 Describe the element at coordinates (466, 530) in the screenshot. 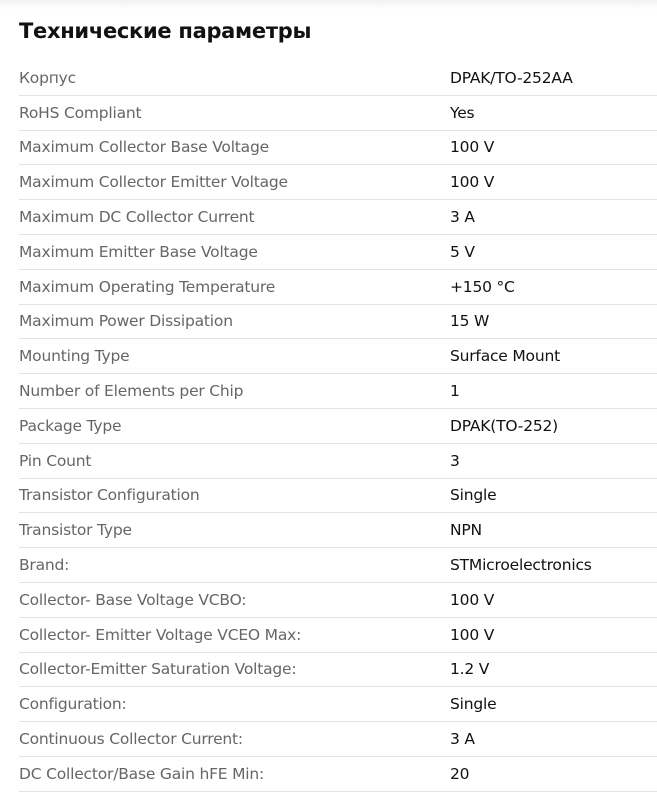

I see `spec-value: NPN` at that location.